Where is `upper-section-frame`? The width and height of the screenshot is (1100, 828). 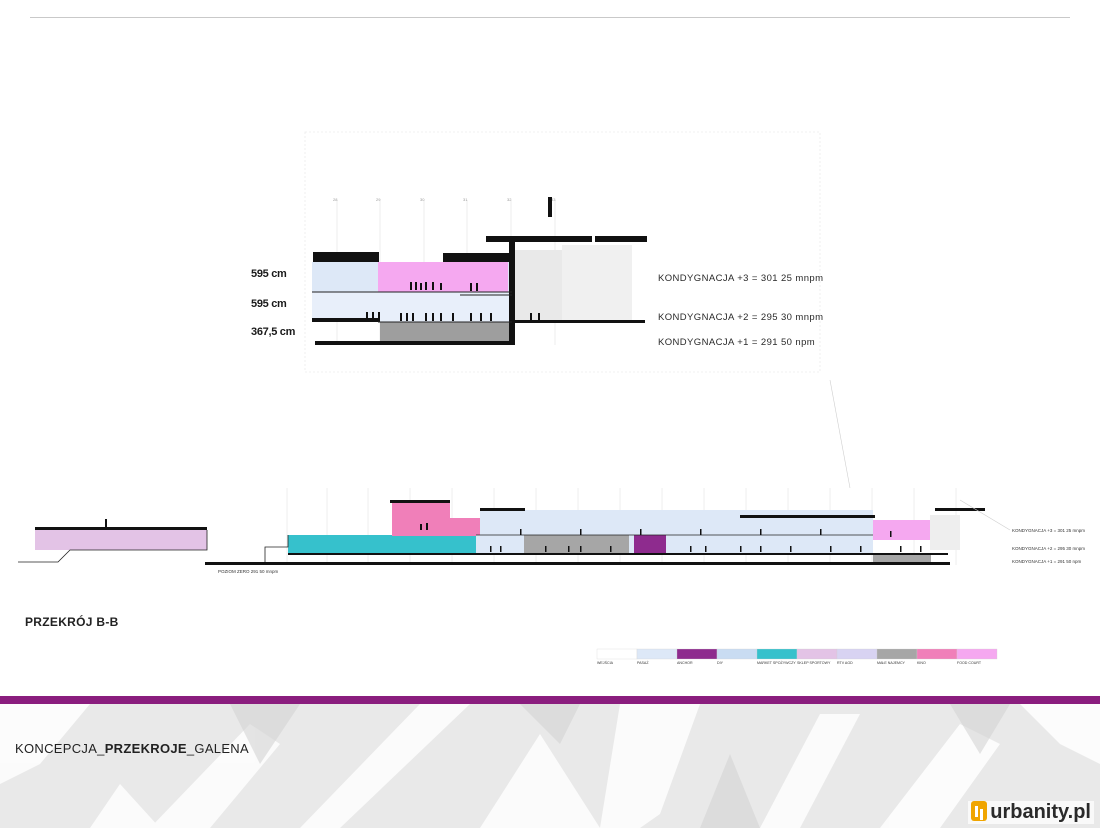 upper-section-frame is located at coordinates (562, 252).